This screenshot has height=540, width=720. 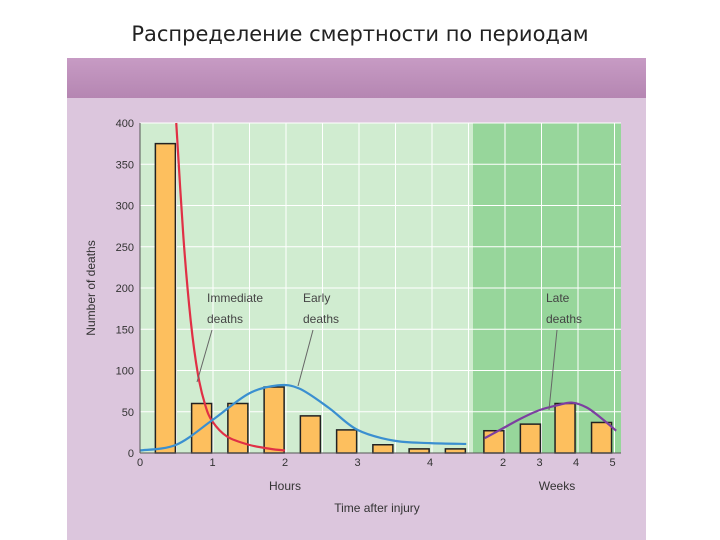 What do you see at coordinates (557, 486) in the screenshot?
I see `weeks-axis-label: Weeks` at bounding box center [557, 486].